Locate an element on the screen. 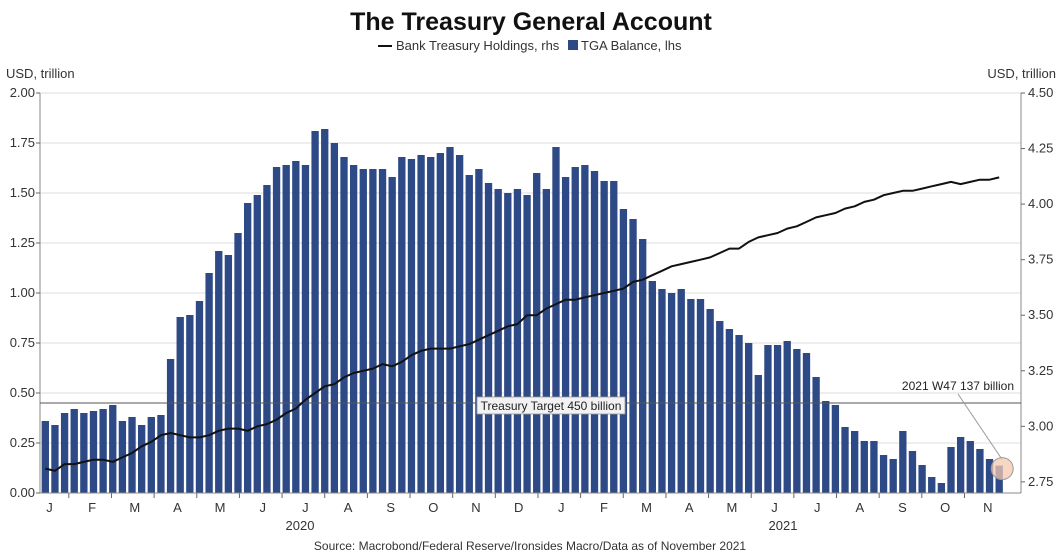 The height and width of the screenshot is (554, 1063). latest-value-label: 2021 W47 137 billion is located at coordinates (958, 386).